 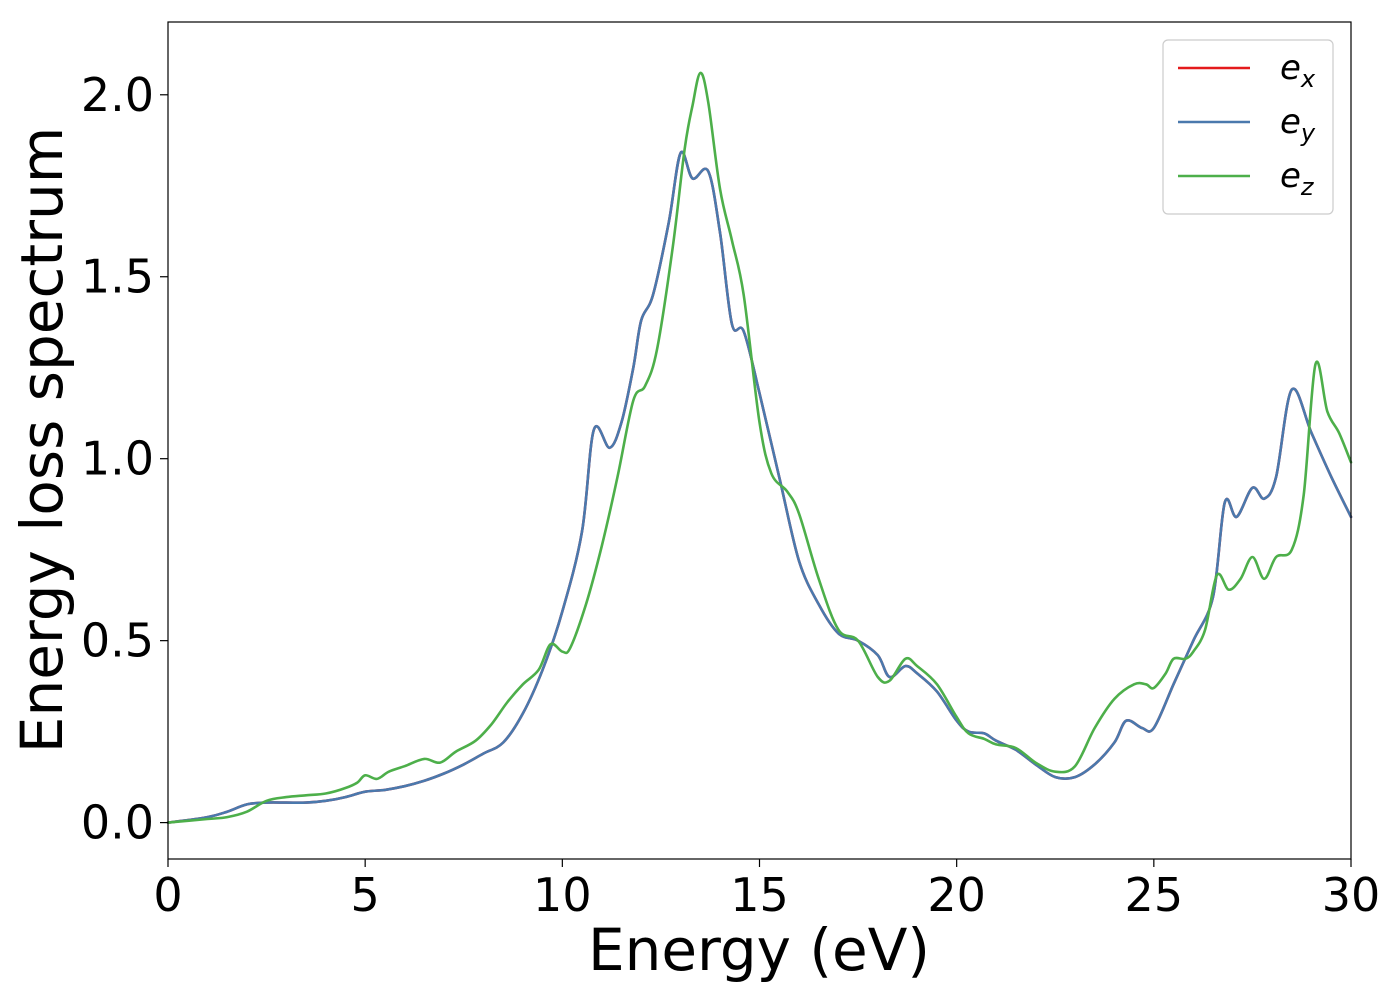 I want to click on y-tick-label: 1.0, so click(x=117, y=459).